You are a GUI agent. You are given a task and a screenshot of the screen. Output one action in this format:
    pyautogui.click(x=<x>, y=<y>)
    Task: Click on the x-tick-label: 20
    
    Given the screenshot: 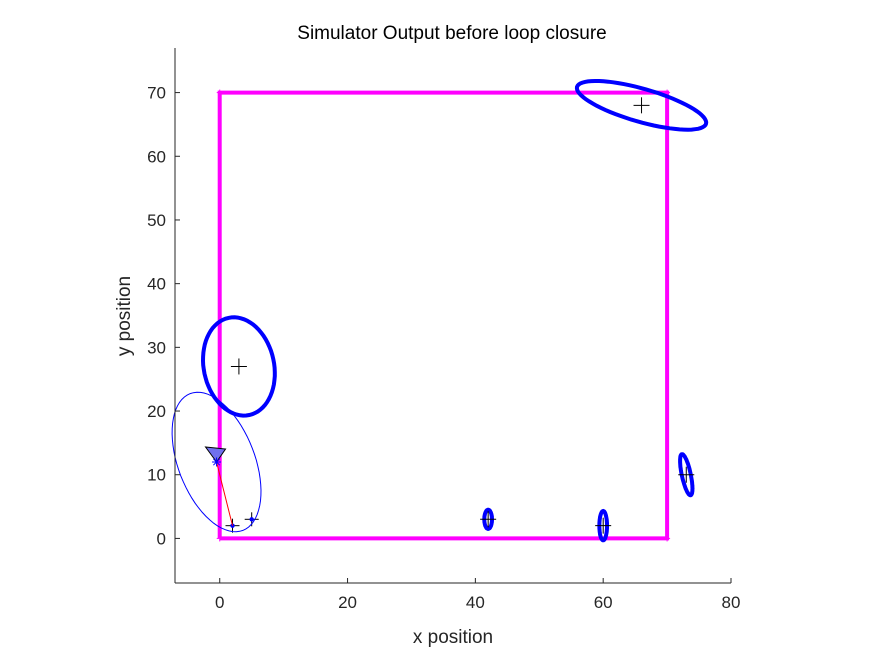 What is the action you would take?
    pyautogui.click(x=347, y=602)
    